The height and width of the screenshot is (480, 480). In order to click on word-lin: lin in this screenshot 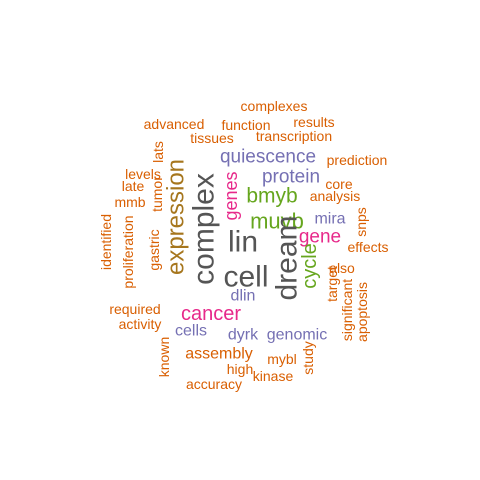, I will do `click(243, 242)`.